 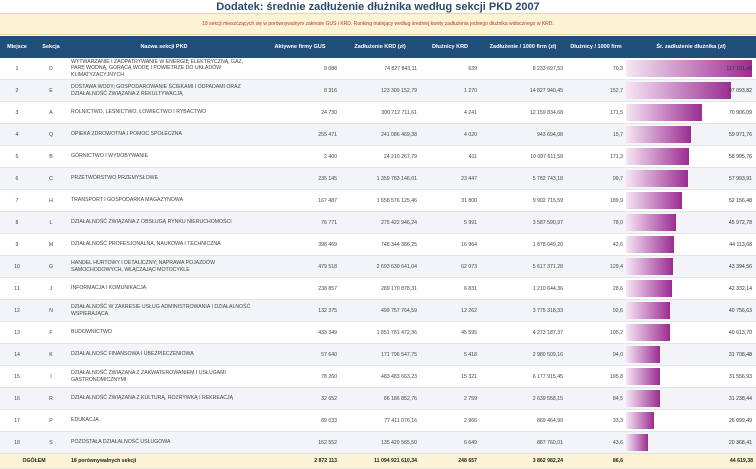 I want to click on section-code-cell: E, so click(x=51, y=90).